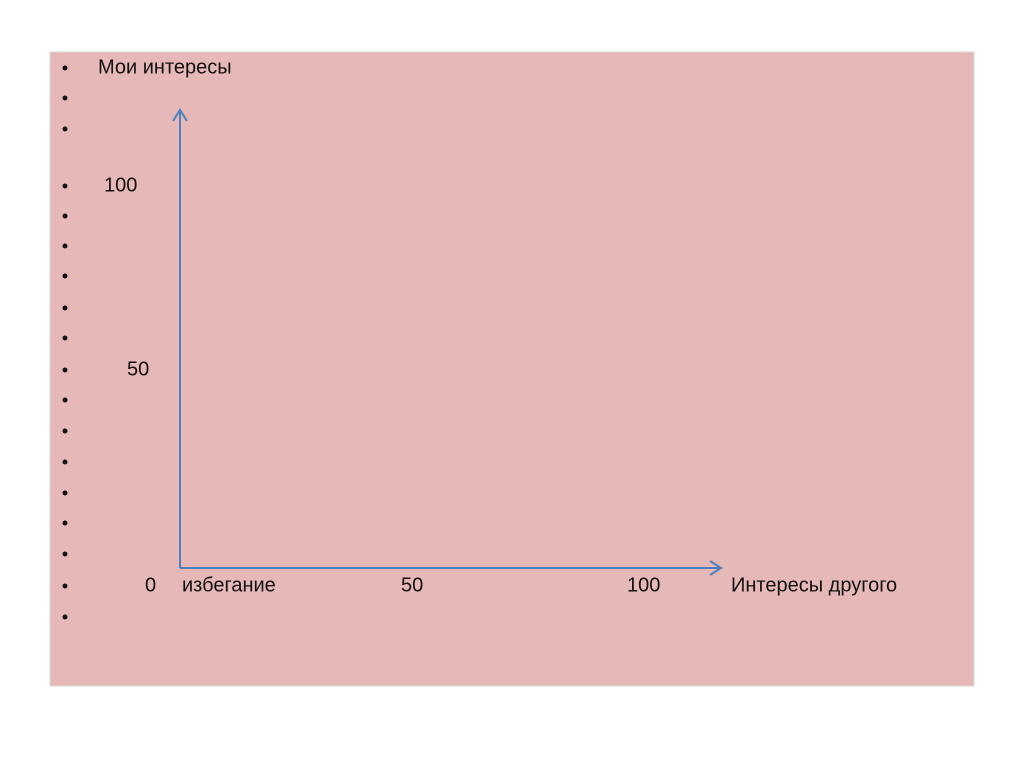  What do you see at coordinates (412, 585) in the screenshot?
I see `x-tick-label: 50` at bounding box center [412, 585].